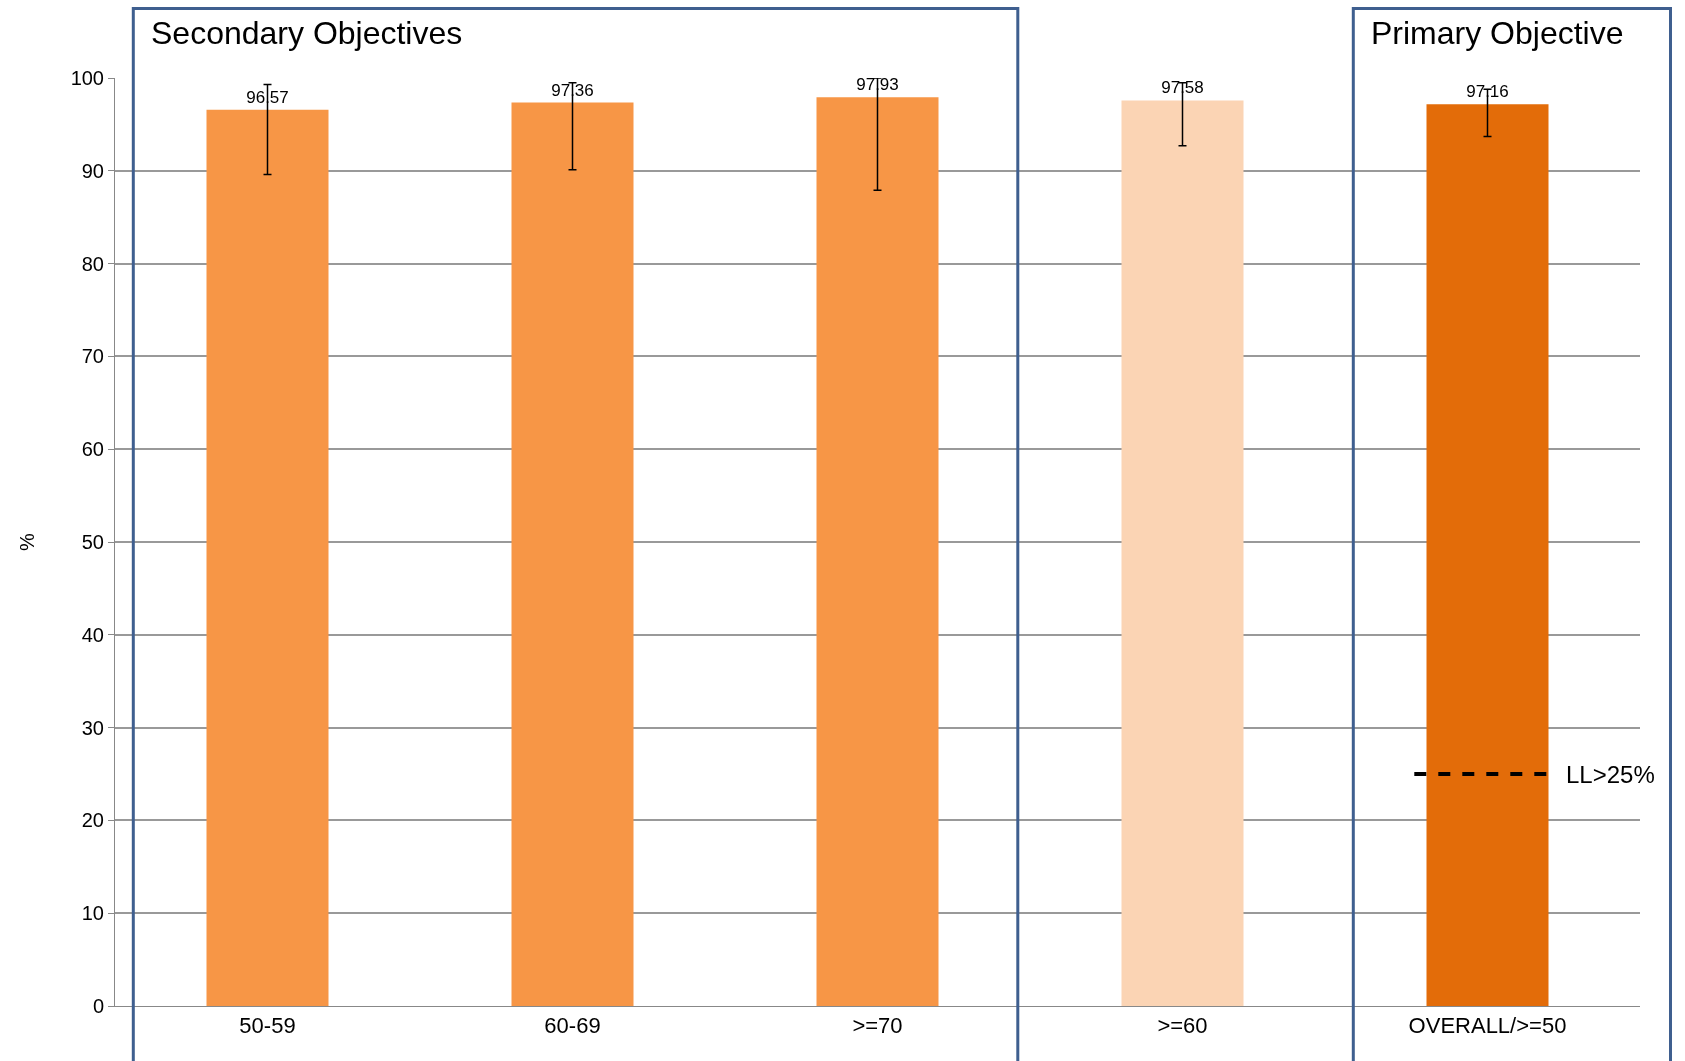 This screenshot has height=1061, width=1685. Describe the element at coordinates (1487, 1026) in the screenshot. I see `x-tick-label: OVERALL/>=50` at that location.